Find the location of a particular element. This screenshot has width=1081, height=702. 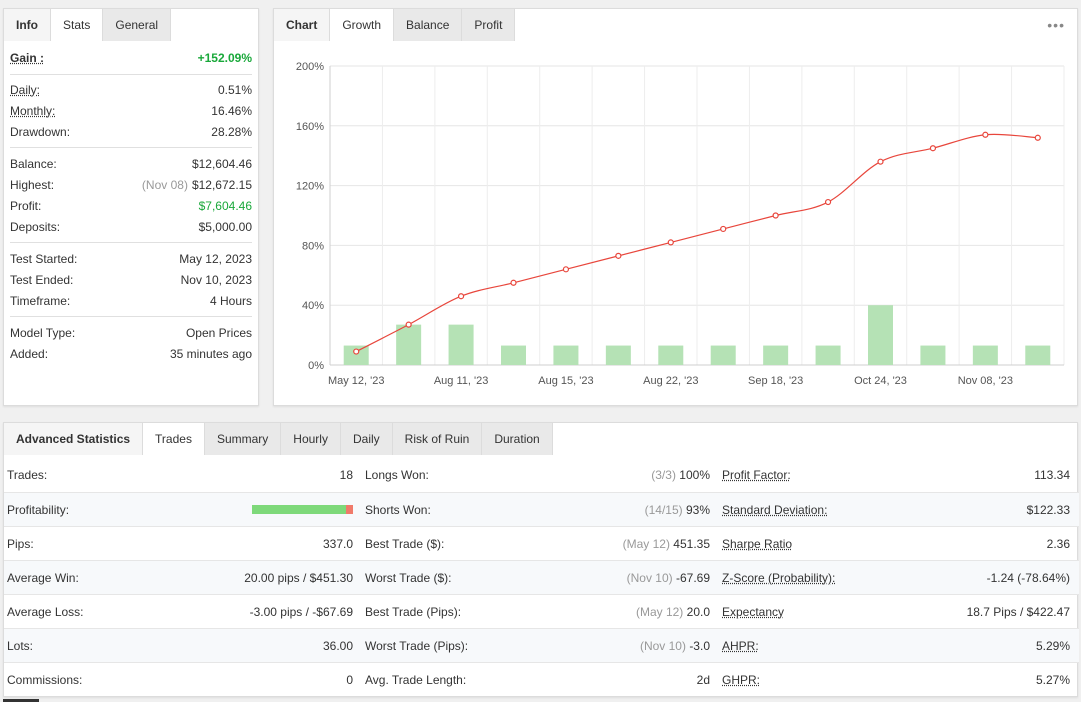

stat-cell: Pips: 337.0 is located at coordinates (180, 543).